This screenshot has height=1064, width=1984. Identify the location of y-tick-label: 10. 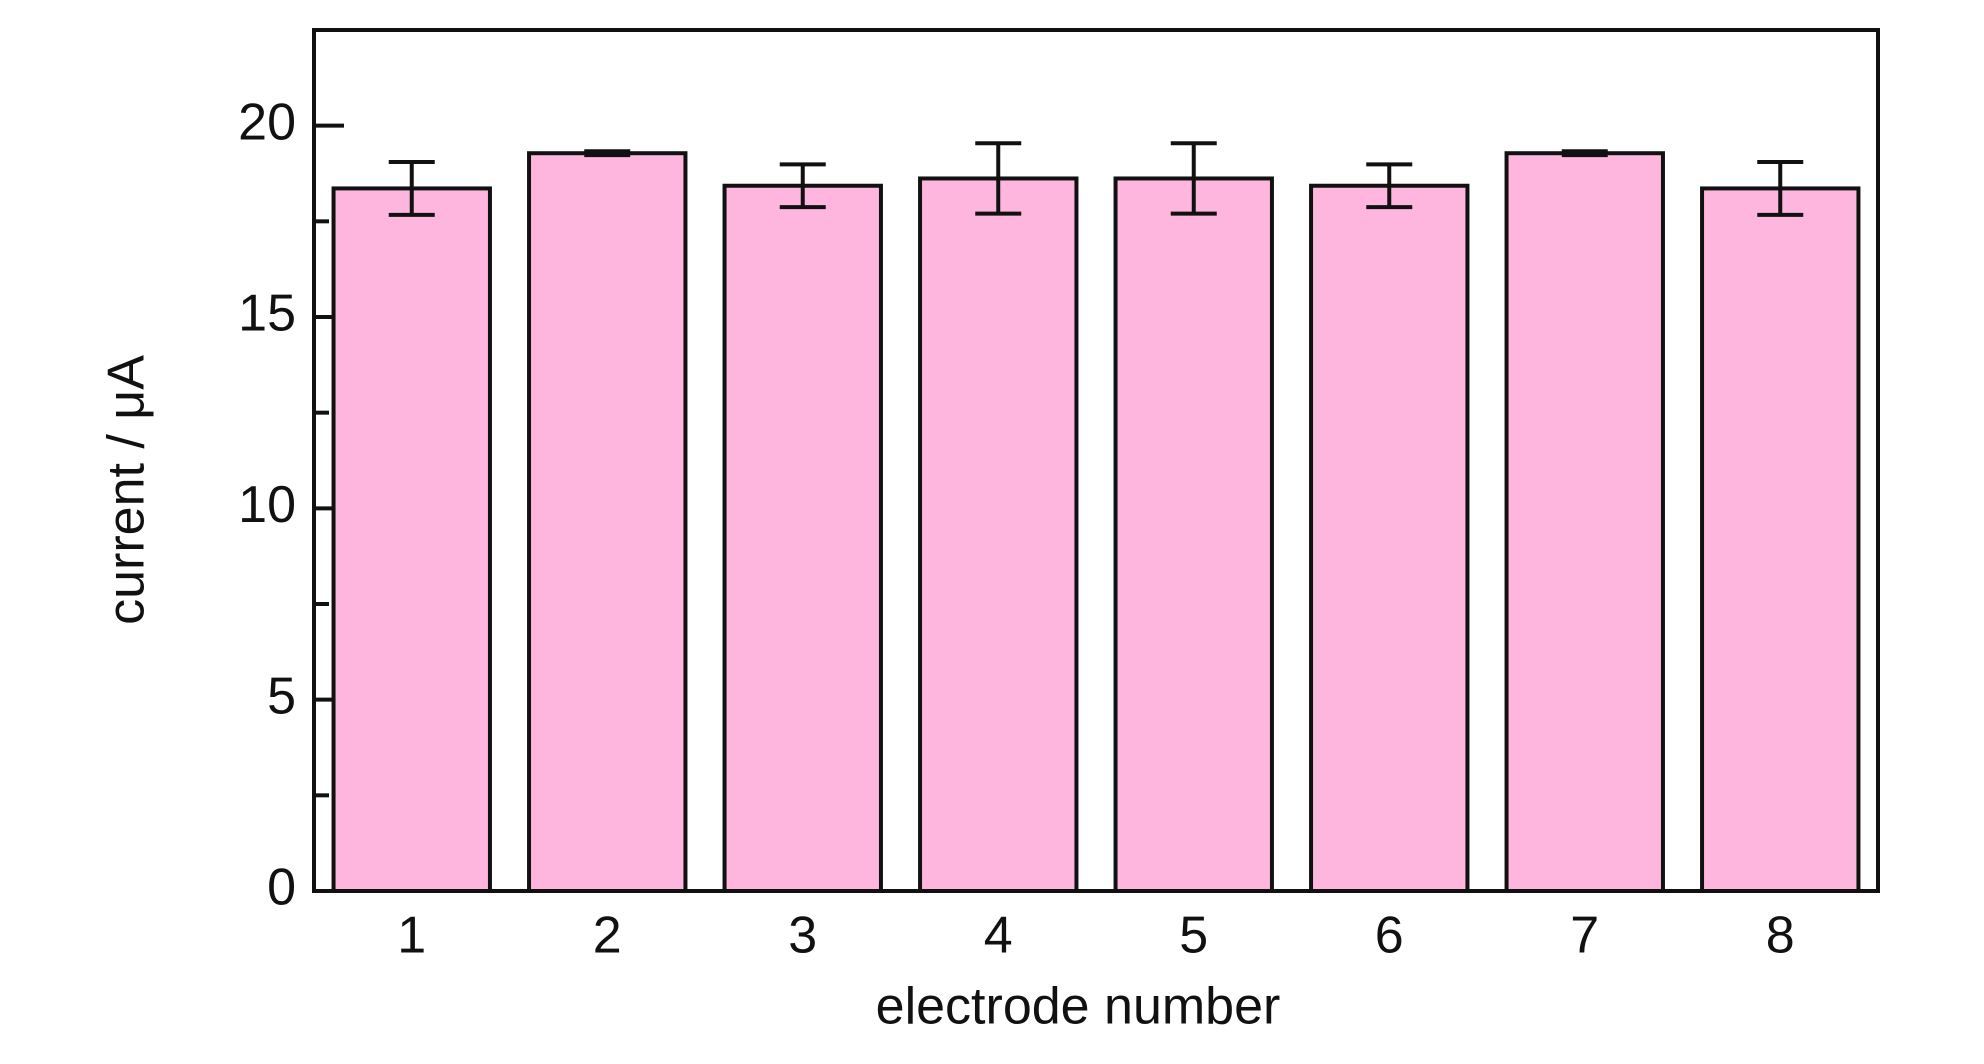
(267, 505).